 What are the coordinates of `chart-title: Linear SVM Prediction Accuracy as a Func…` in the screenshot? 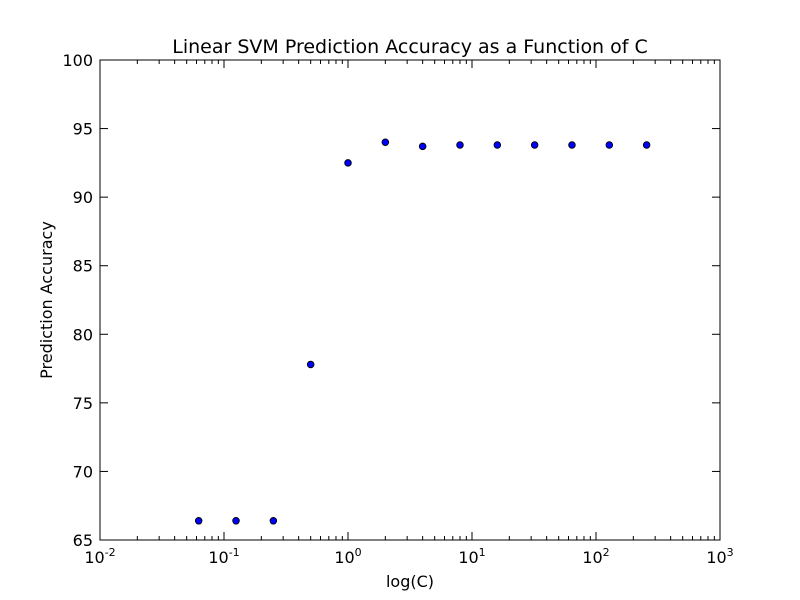 It's located at (410, 47).